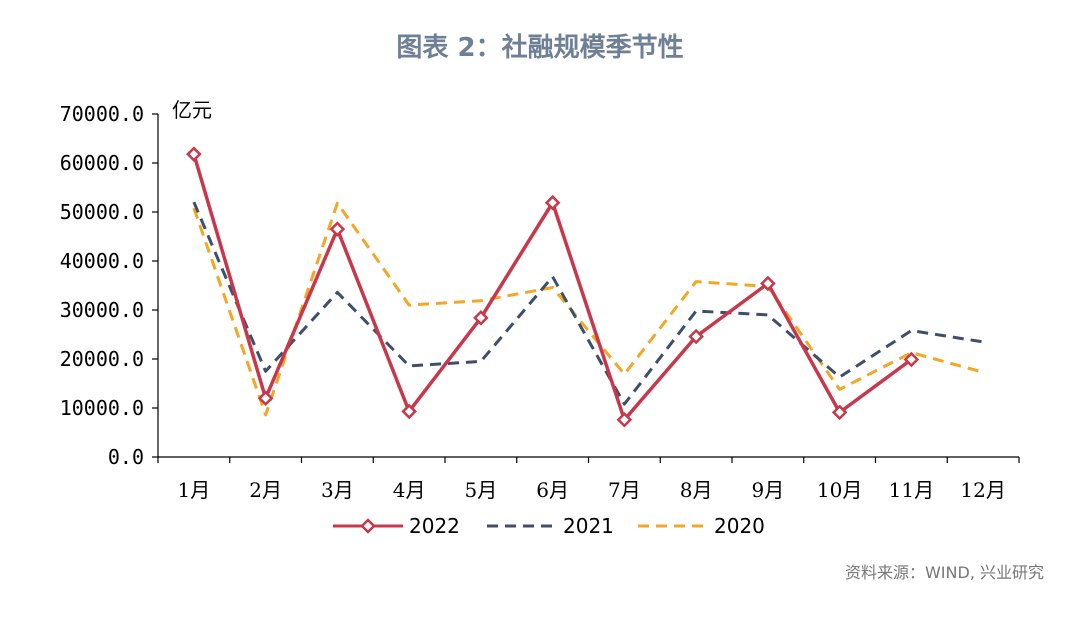 The width and height of the screenshot is (1080, 618). What do you see at coordinates (102, 359) in the screenshot?
I see `y-tick-label: 20000.0` at bounding box center [102, 359].